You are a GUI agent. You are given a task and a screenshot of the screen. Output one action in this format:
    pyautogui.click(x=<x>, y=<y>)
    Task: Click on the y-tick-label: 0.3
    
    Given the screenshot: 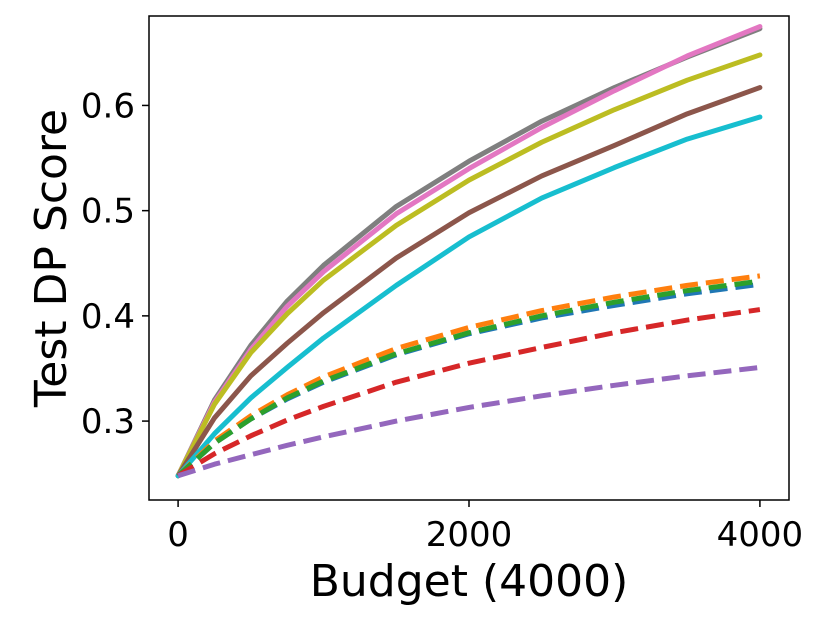 What is the action you would take?
    pyautogui.click(x=108, y=422)
    